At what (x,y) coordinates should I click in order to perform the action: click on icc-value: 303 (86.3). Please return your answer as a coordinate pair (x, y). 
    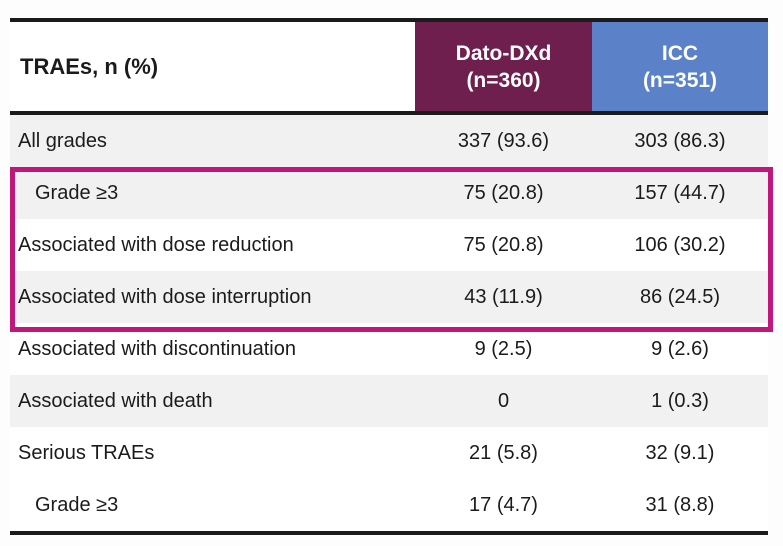
    Looking at the image, I should click on (680, 140).